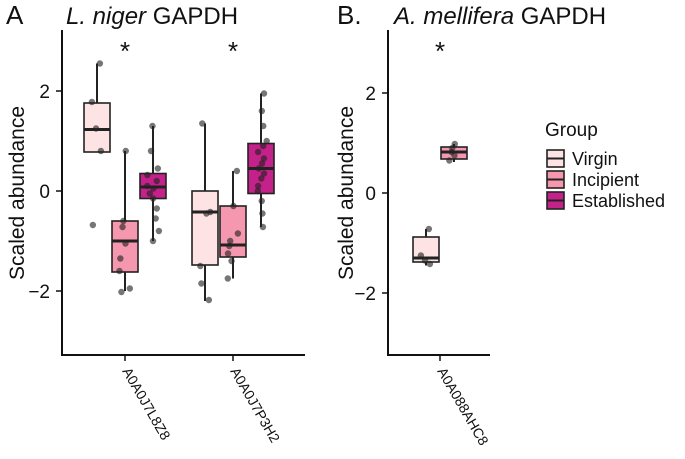 The image size is (685, 459). I want to click on panel-b-y-tick-label: 2, so click(370, 94).